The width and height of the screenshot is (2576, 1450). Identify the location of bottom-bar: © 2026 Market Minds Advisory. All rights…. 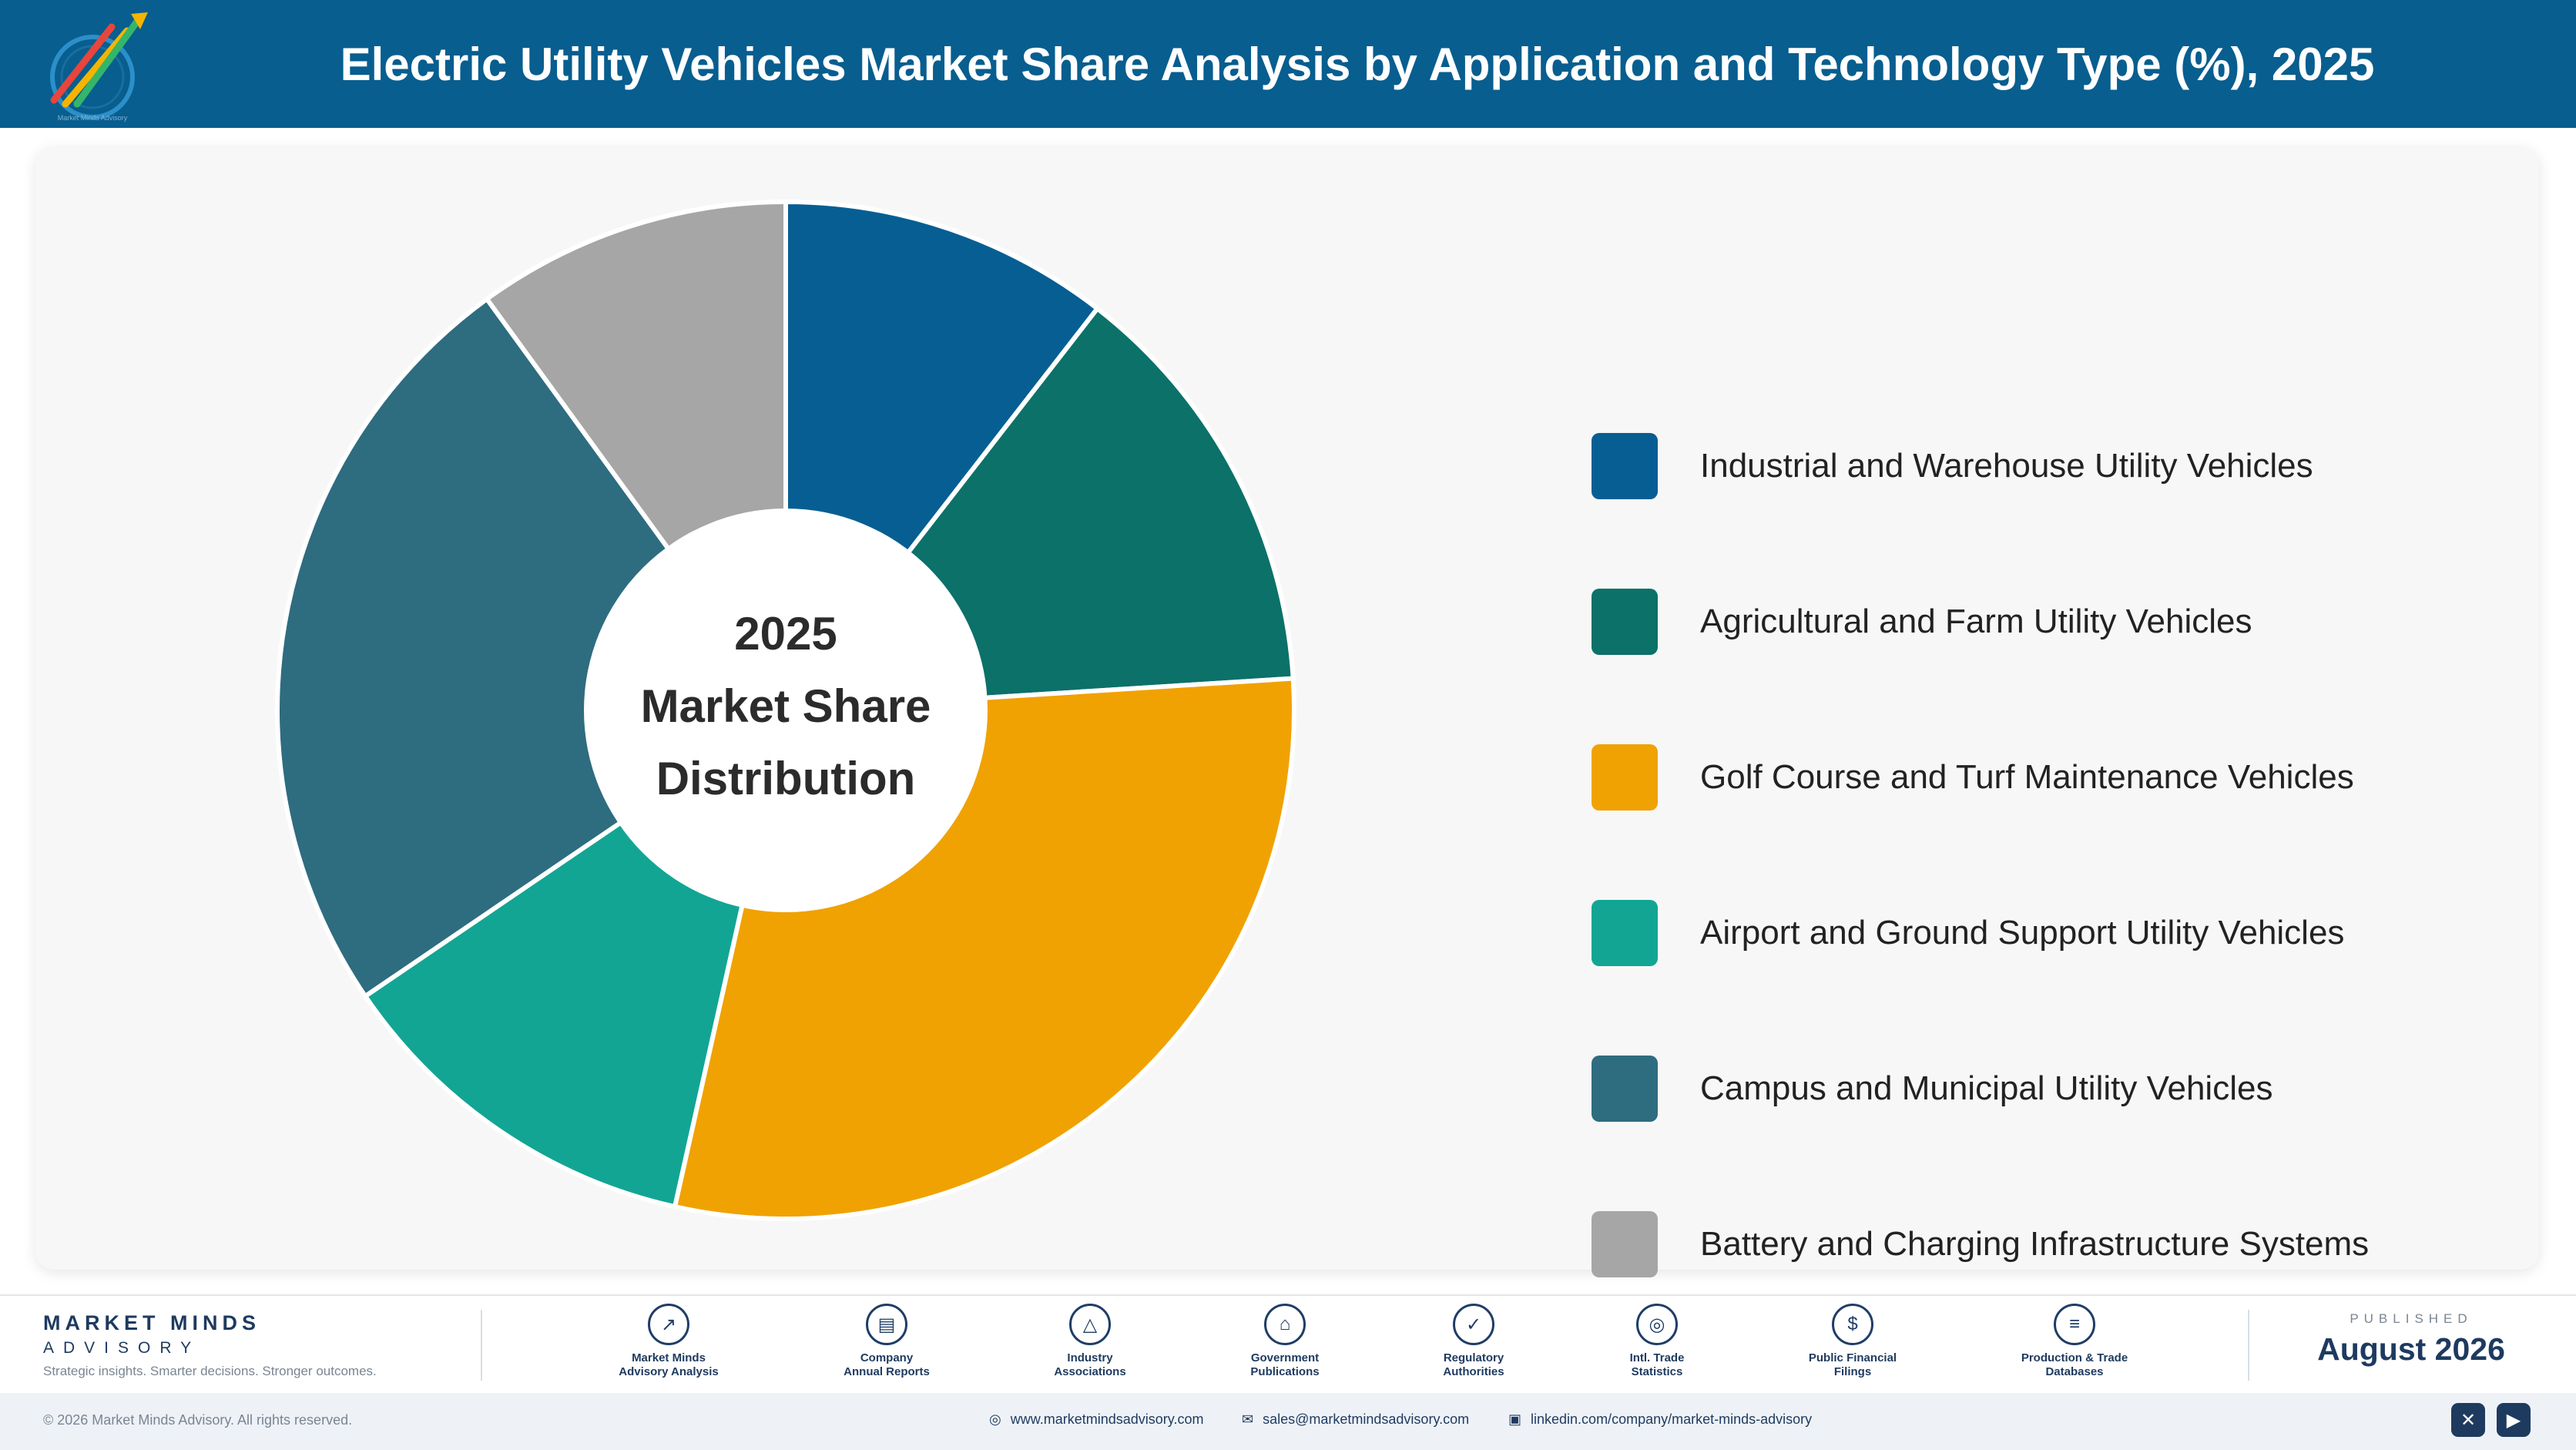
(1288, 1421).